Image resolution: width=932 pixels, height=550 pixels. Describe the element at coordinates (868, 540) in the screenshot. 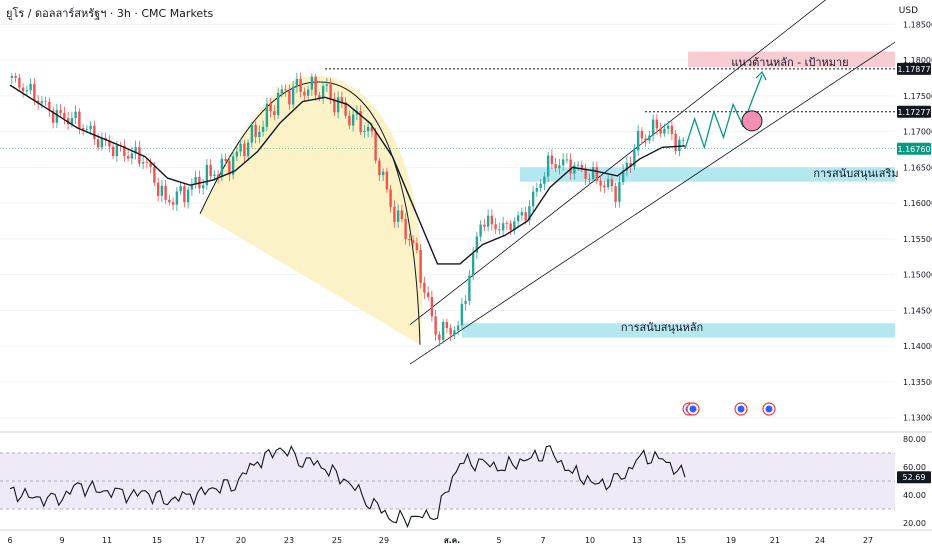

I see `time-tick-label: 27` at that location.